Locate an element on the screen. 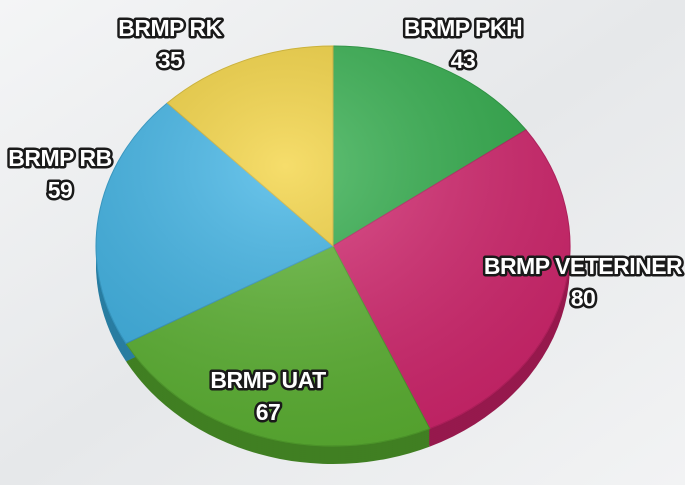 The height and width of the screenshot is (485, 685). value-label: 35 is located at coordinates (170, 60).